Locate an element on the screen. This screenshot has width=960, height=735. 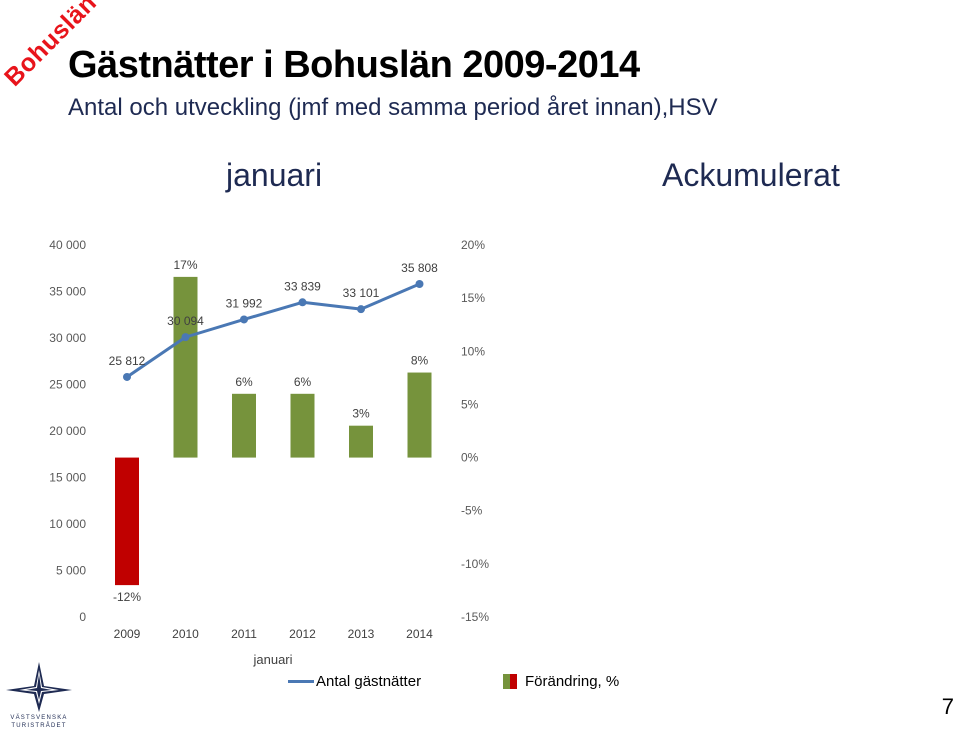
line-data-label: 31 992 is located at coordinates (244, 303).